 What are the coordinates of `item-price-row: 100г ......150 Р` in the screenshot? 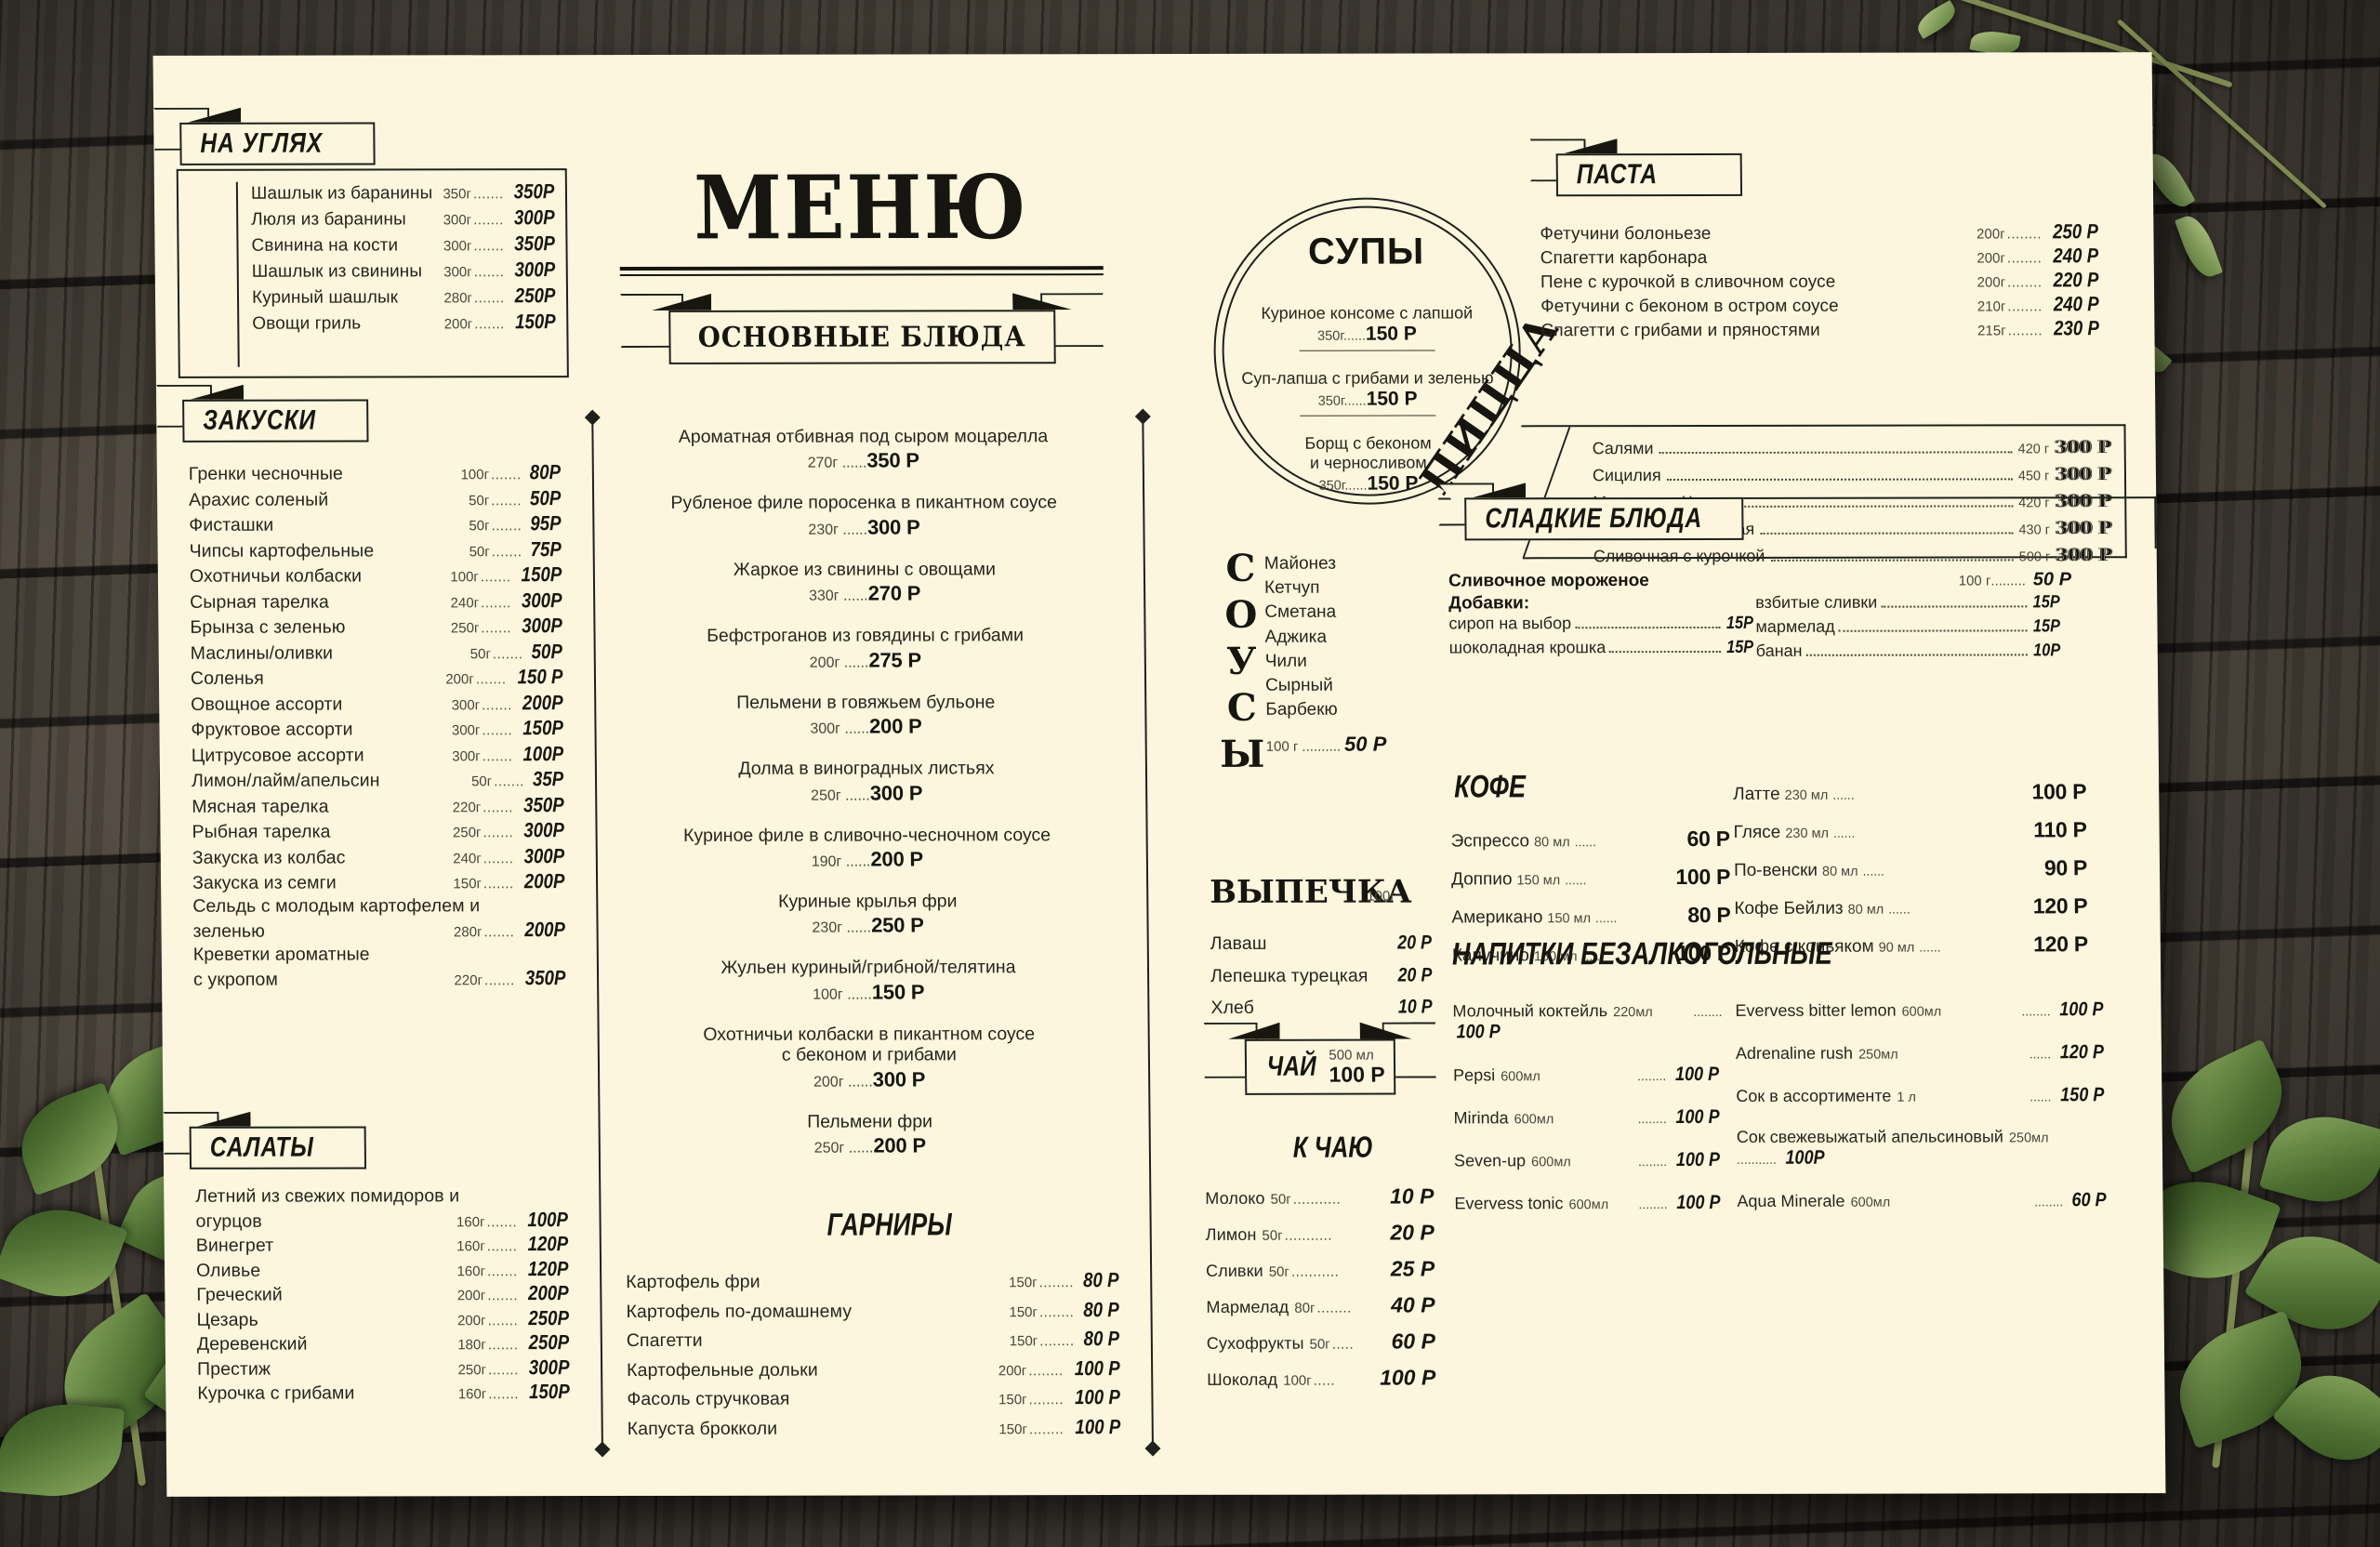 It's located at (869, 992).